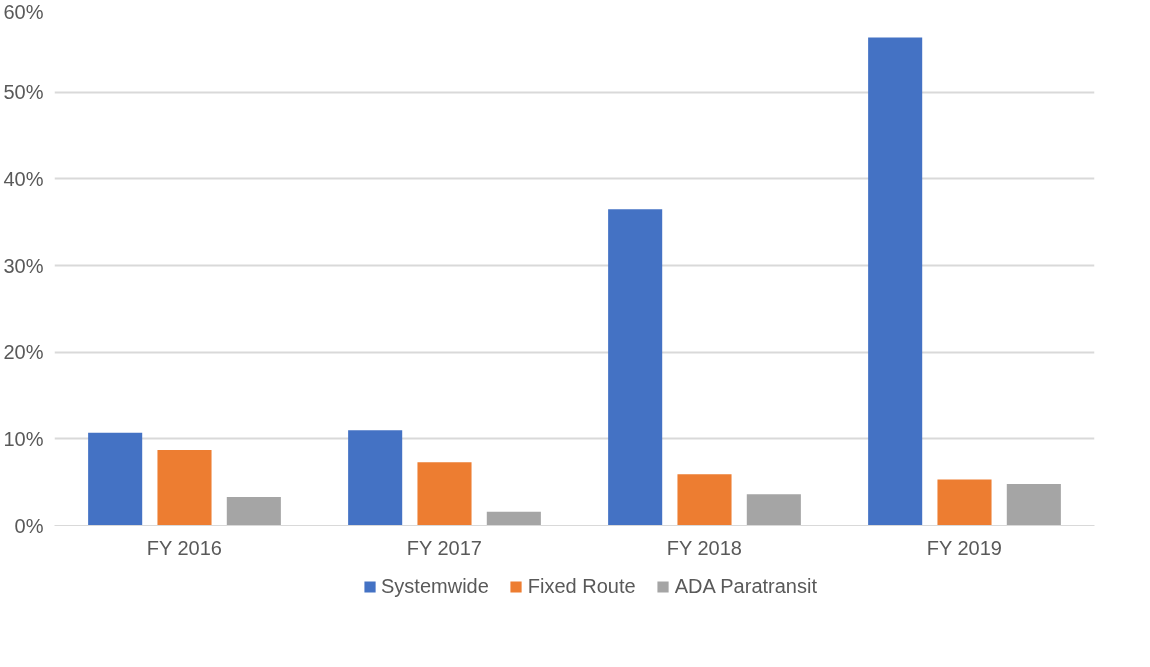 This screenshot has height=667, width=1150. What do you see at coordinates (184, 547) in the screenshot?
I see `x-tick-label: FY 2016` at bounding box center [184, 547].